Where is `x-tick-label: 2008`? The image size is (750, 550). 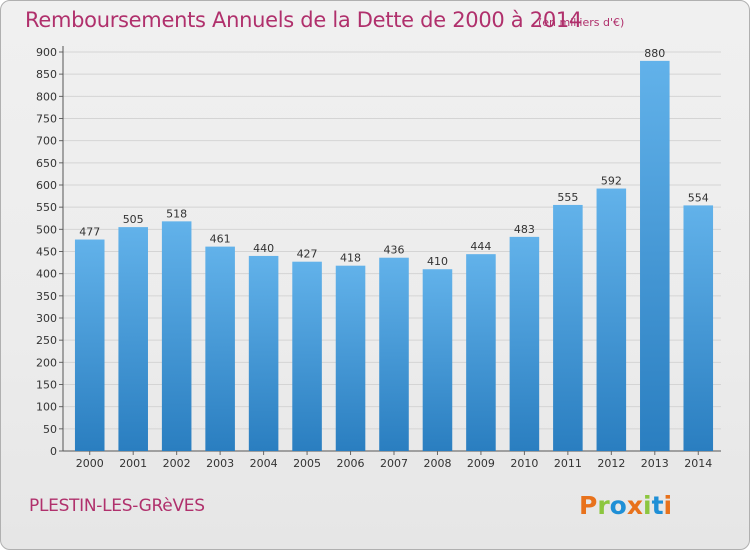
x-tick-label: 2008 is located at coordinates (437, 463).